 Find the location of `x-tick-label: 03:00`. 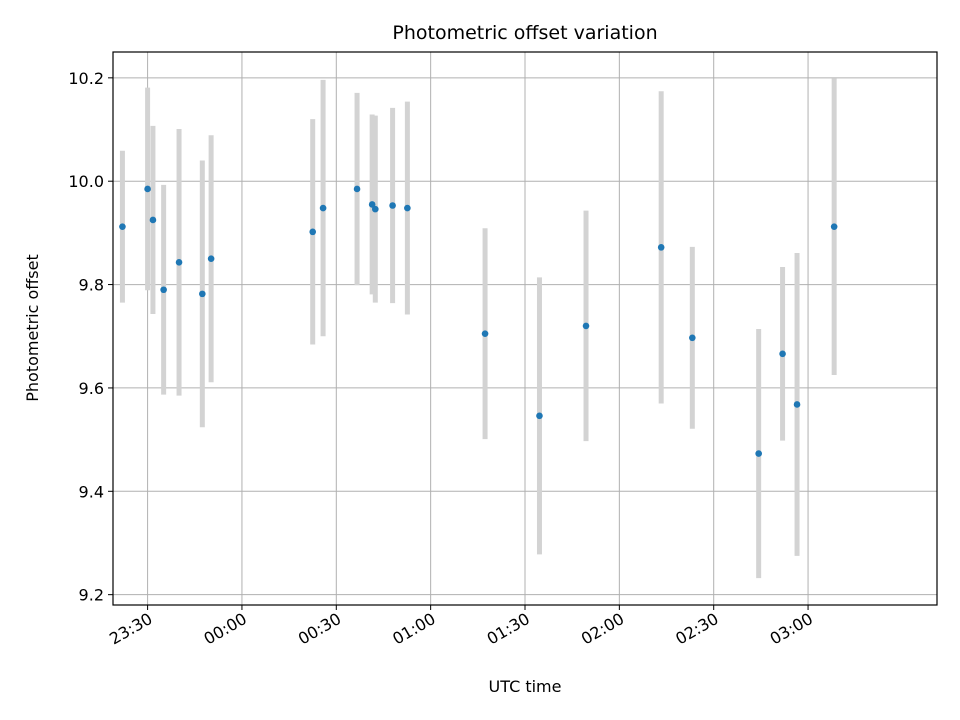

x-tick-label: 03:00 is located at coordinates (791, 629).